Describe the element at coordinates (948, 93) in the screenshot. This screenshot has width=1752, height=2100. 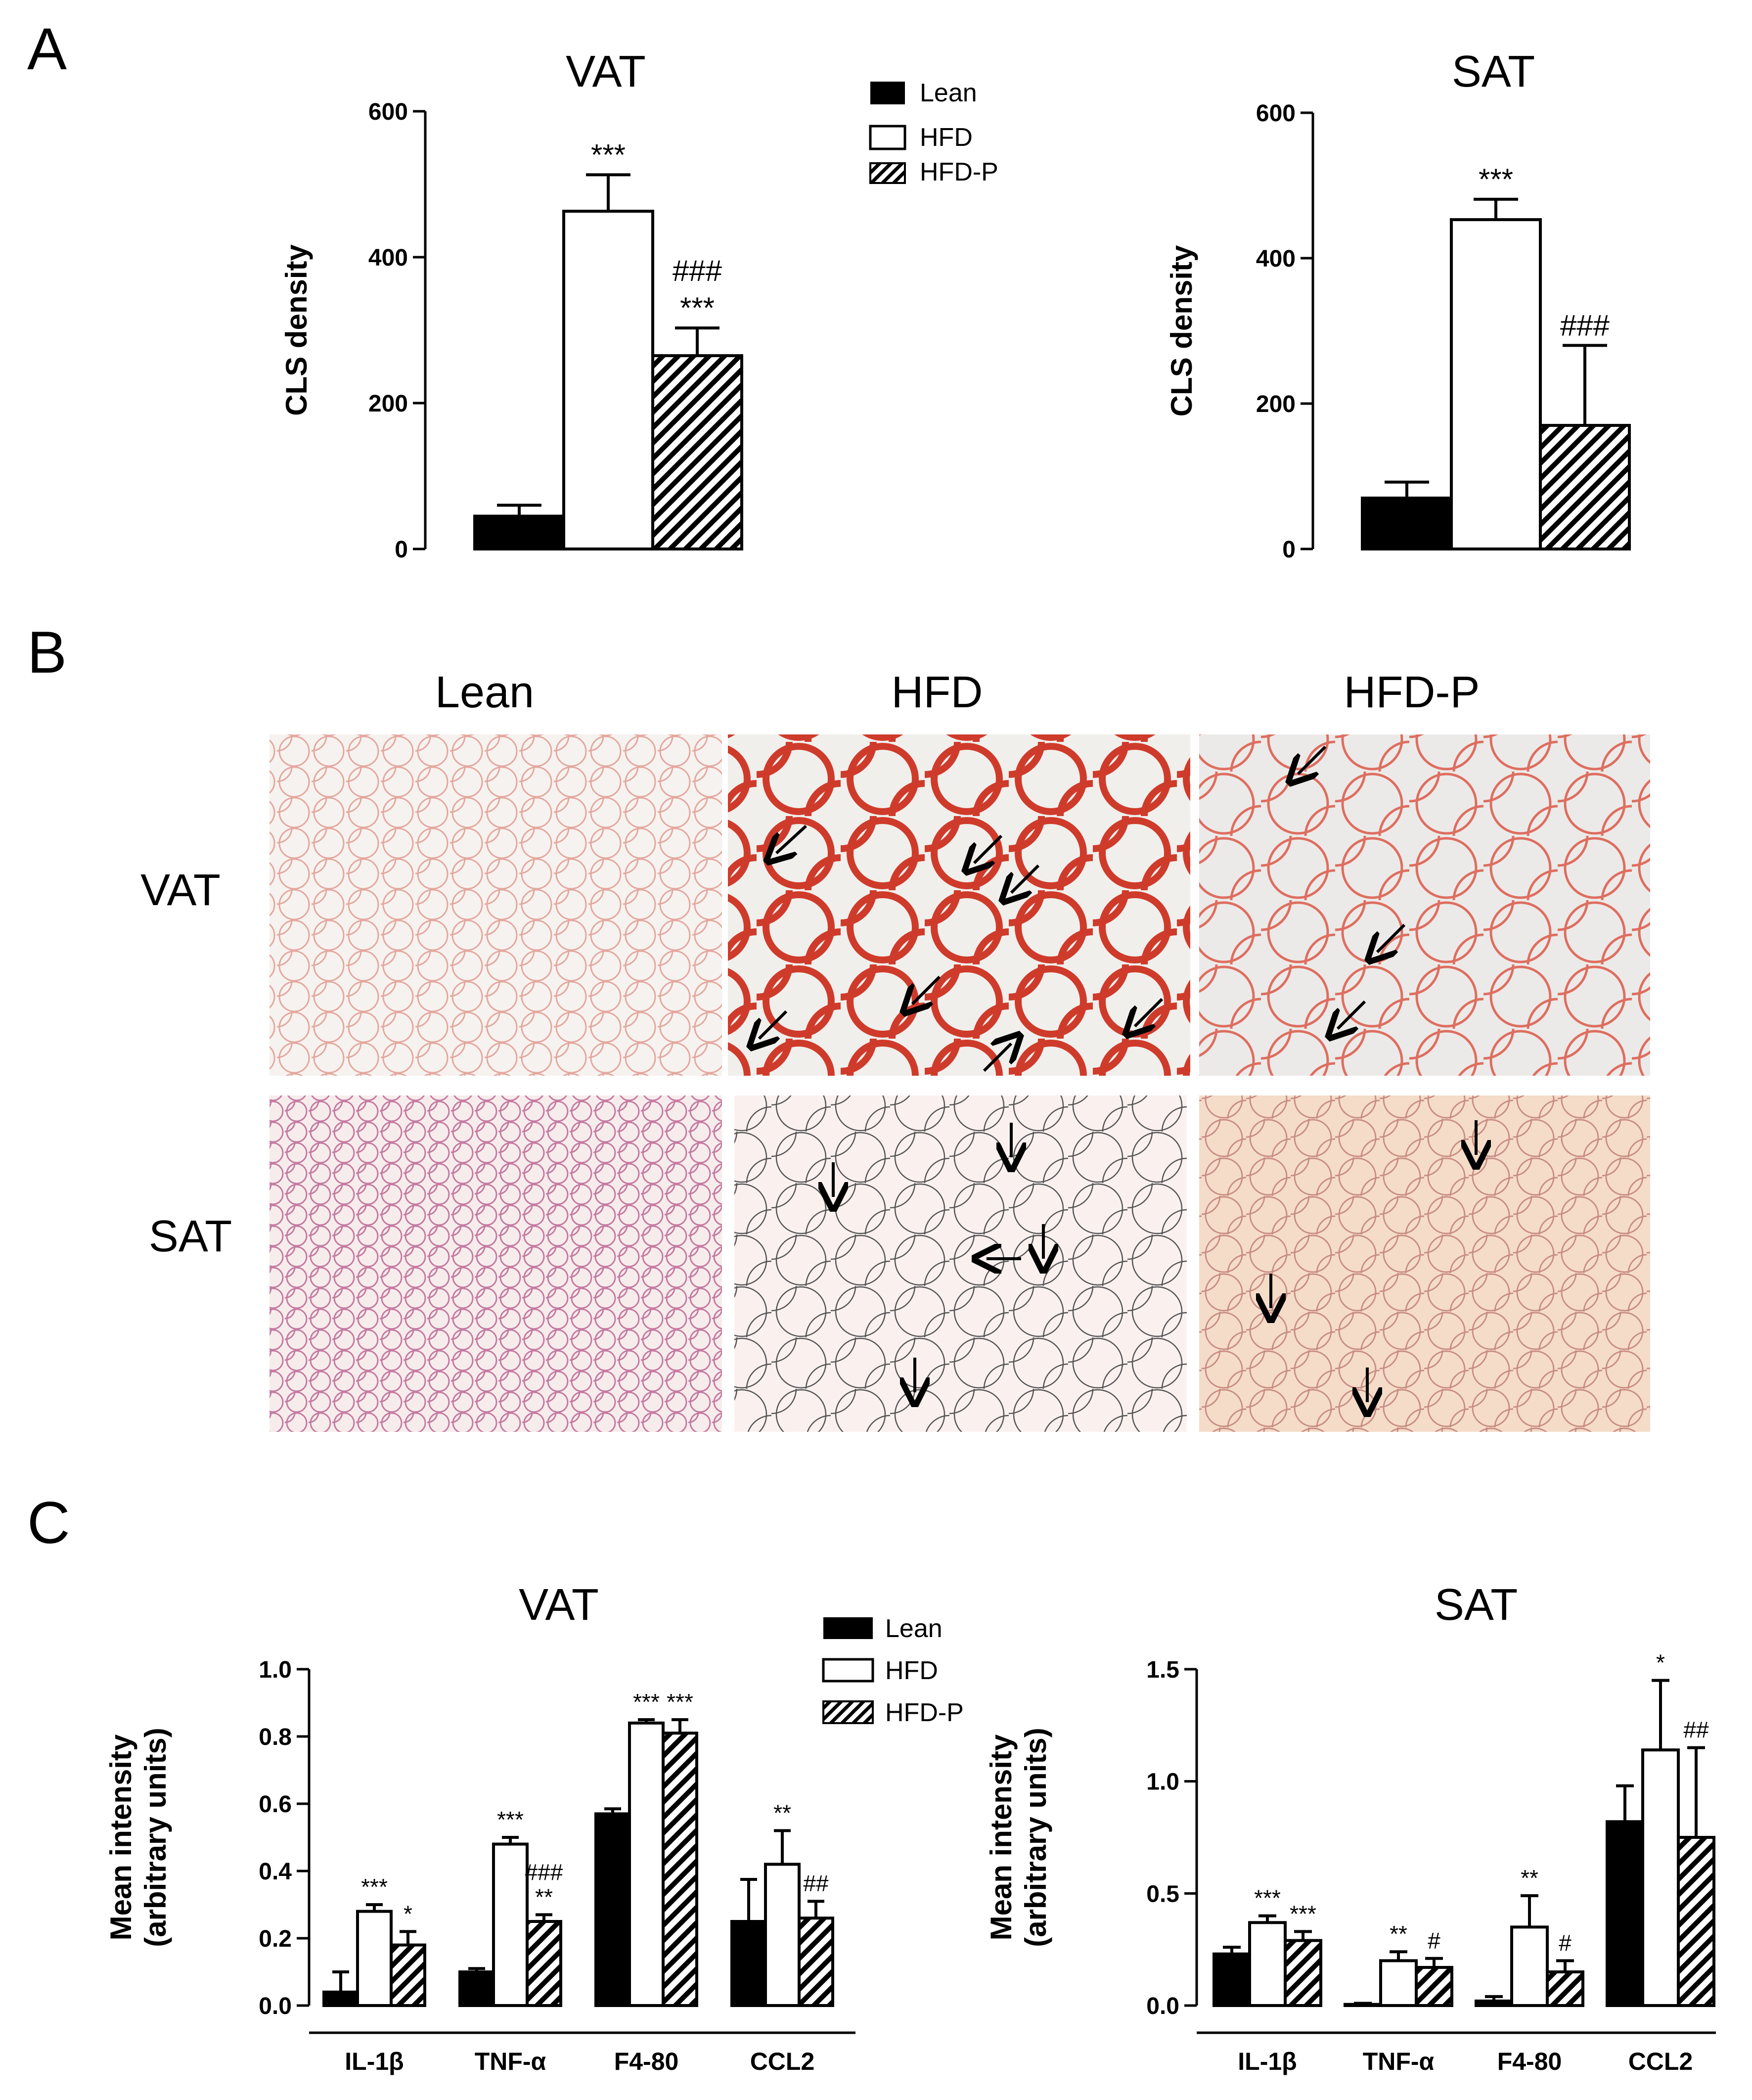
I see `legend-a-label-lean: Lean` at that location.